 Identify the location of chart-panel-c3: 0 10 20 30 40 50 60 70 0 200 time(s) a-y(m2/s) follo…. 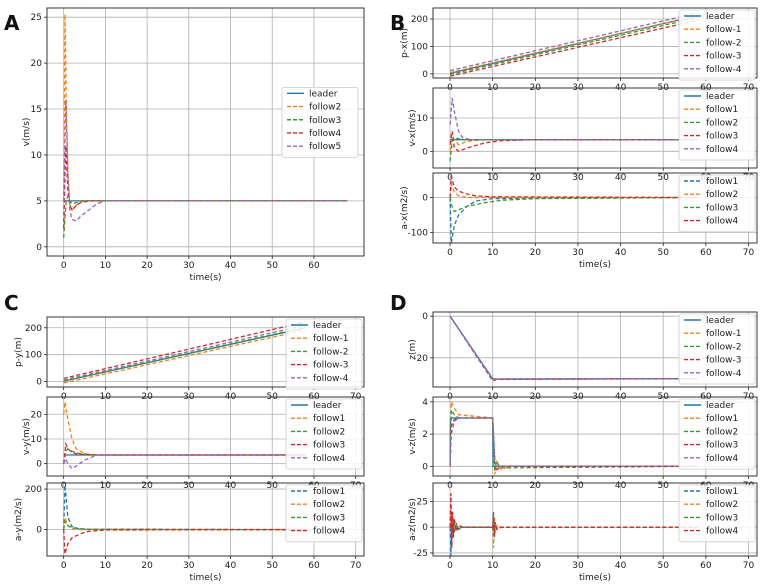
(189, 532).